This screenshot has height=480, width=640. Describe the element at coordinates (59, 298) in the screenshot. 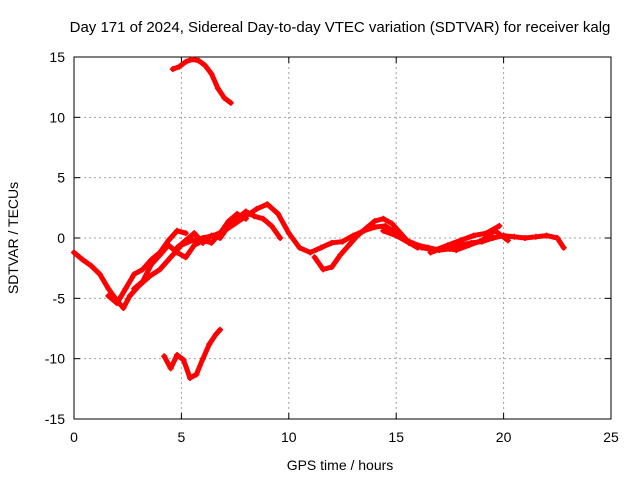

I see `y-tick-label: -5` at that location.